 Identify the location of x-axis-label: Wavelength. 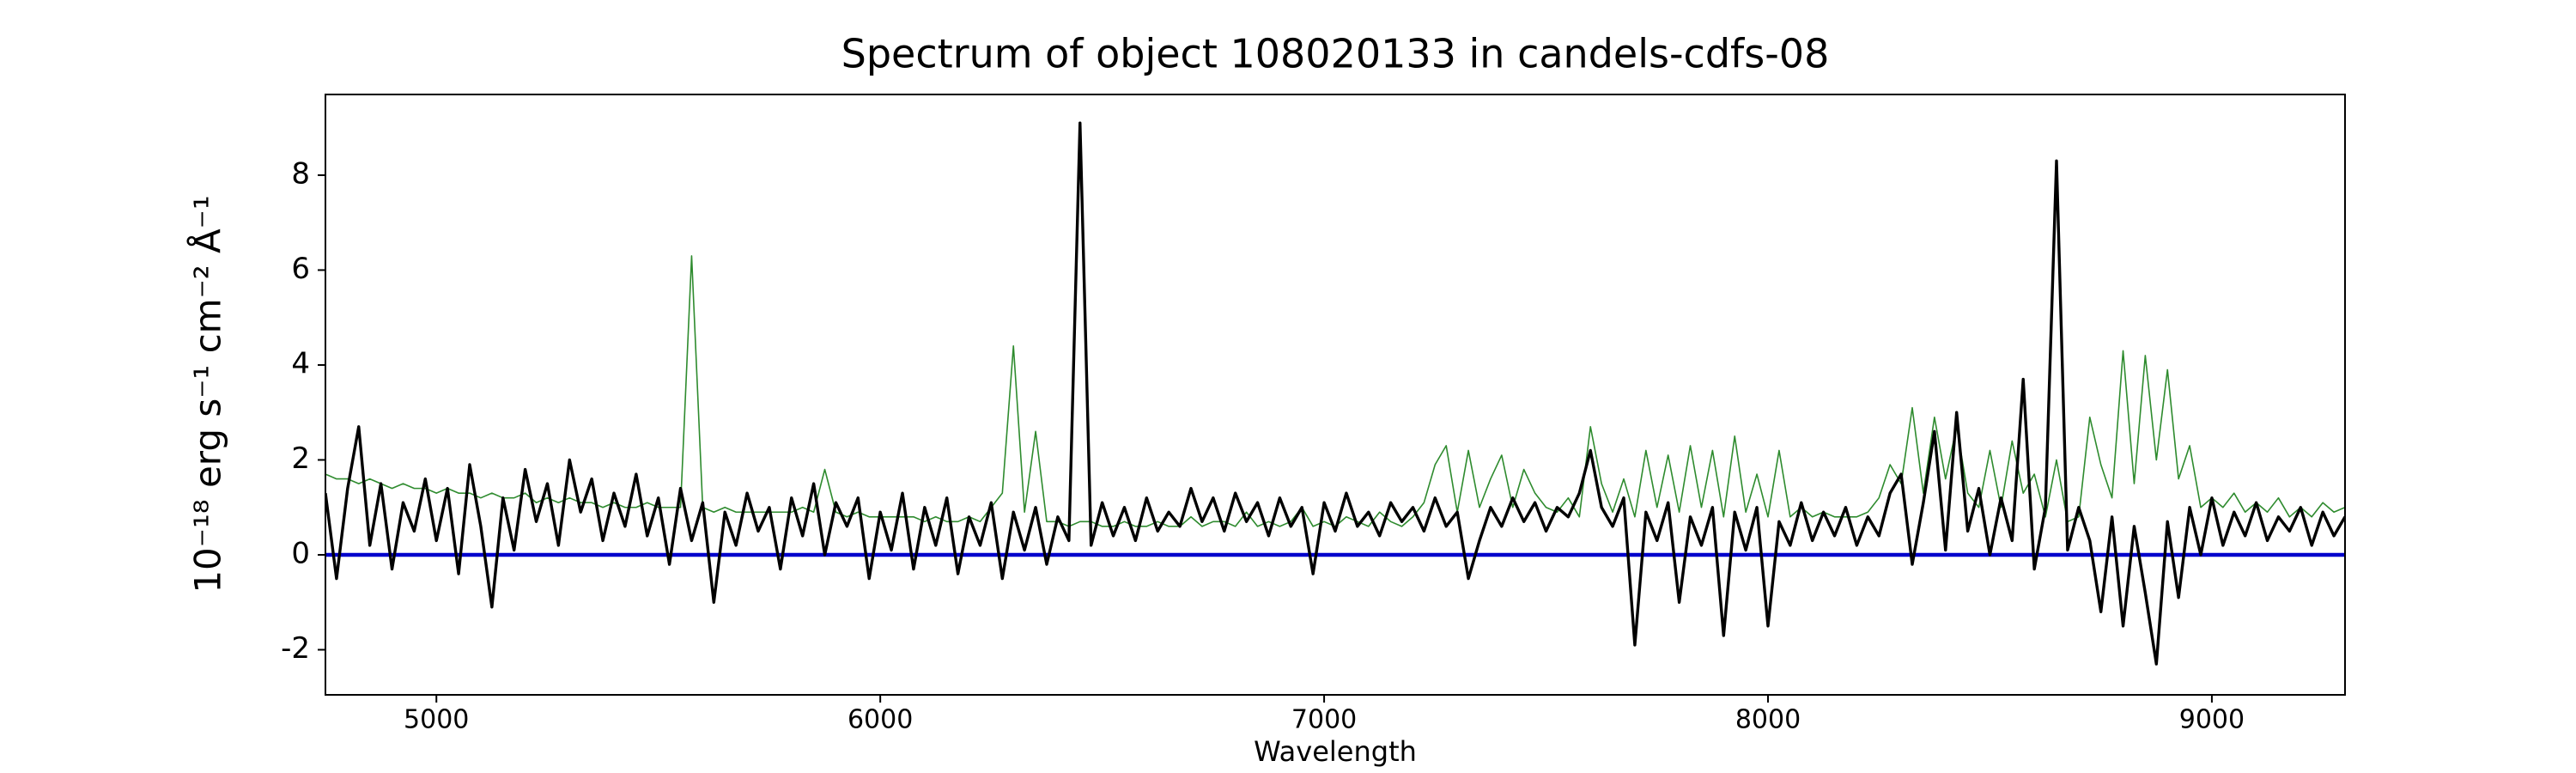
(1335, 751).